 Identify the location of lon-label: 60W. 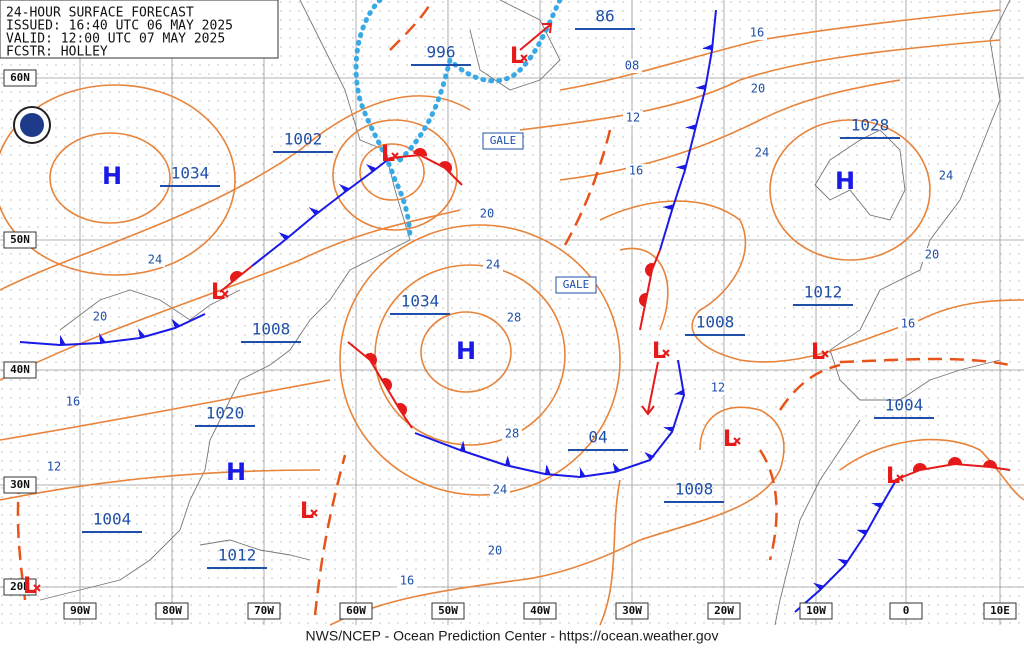
(356, 610).